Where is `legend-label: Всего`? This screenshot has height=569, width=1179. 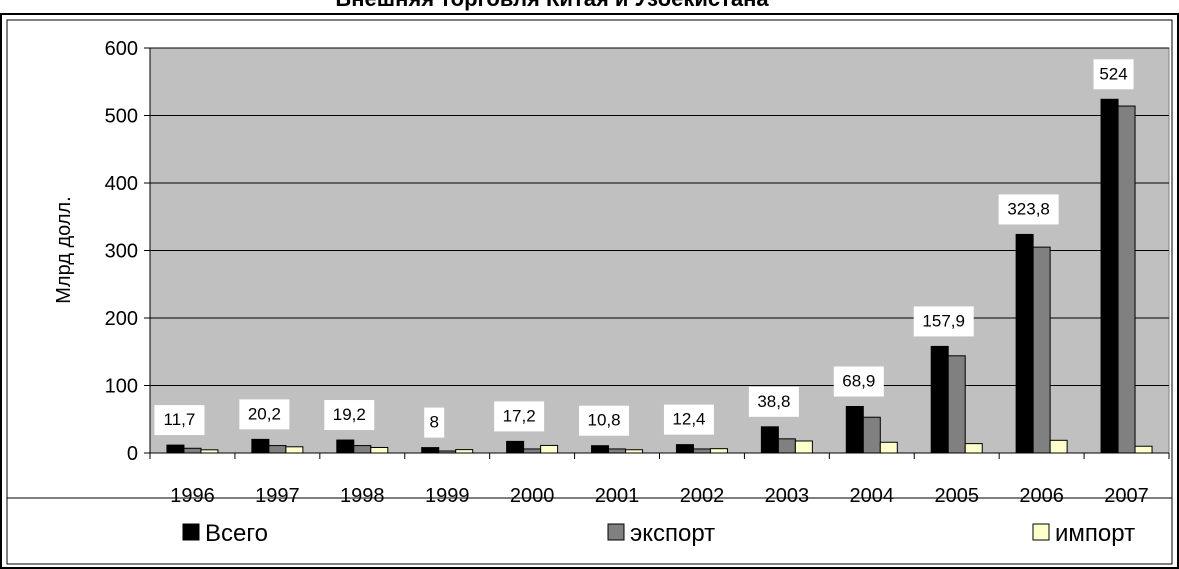 legend-label: Всего is located at coordinates (236, 533).